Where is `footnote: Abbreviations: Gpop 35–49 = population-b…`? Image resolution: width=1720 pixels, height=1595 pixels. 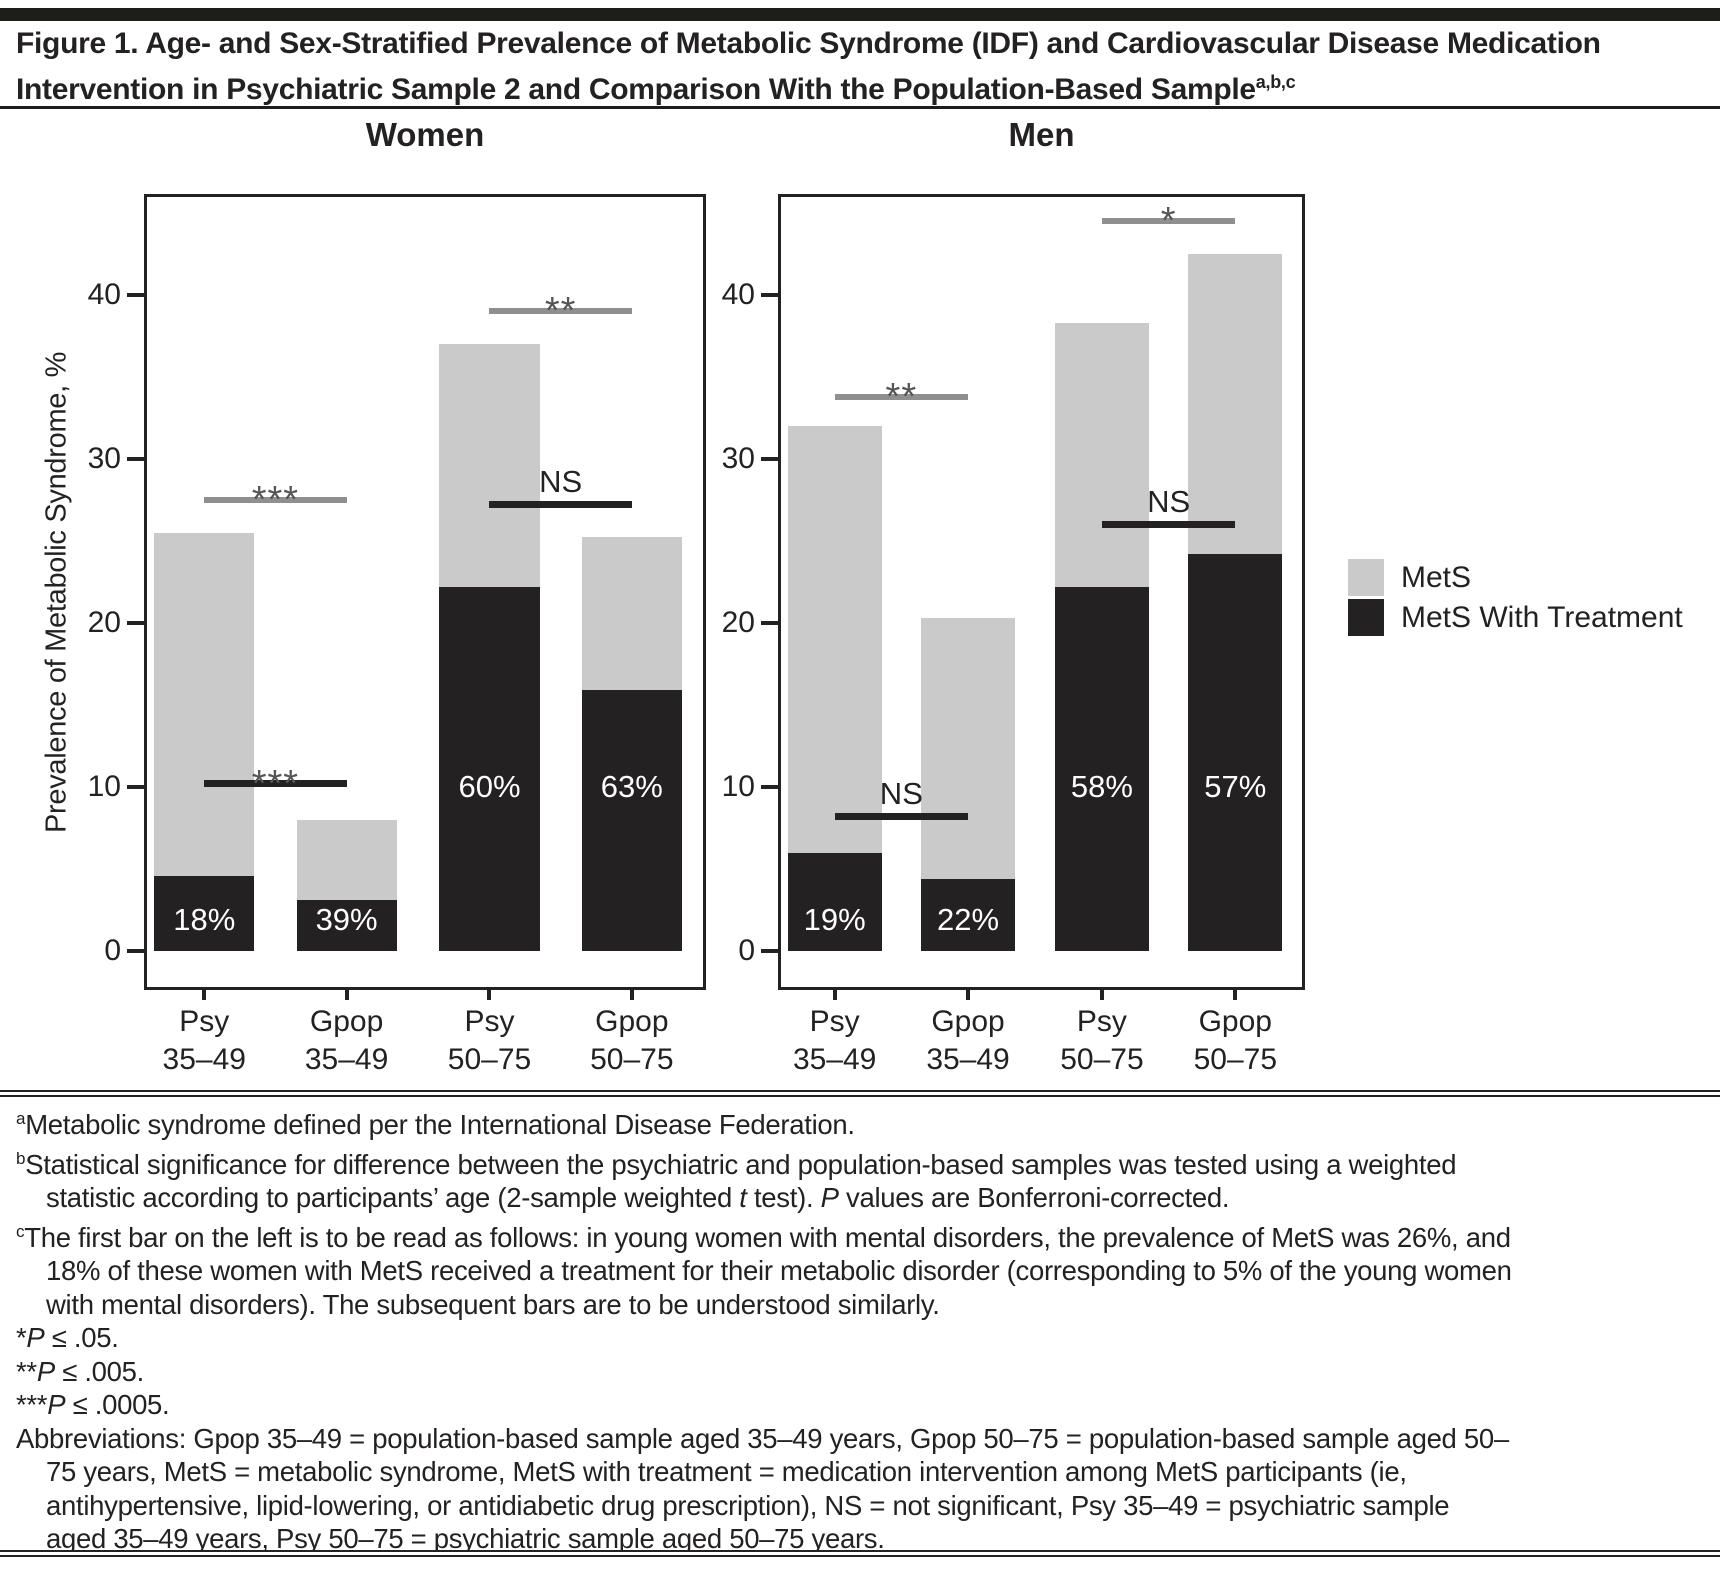
footnote: Abbreviations: Gpop 35–49 = population-b… is located at coordinates (762, 1488).